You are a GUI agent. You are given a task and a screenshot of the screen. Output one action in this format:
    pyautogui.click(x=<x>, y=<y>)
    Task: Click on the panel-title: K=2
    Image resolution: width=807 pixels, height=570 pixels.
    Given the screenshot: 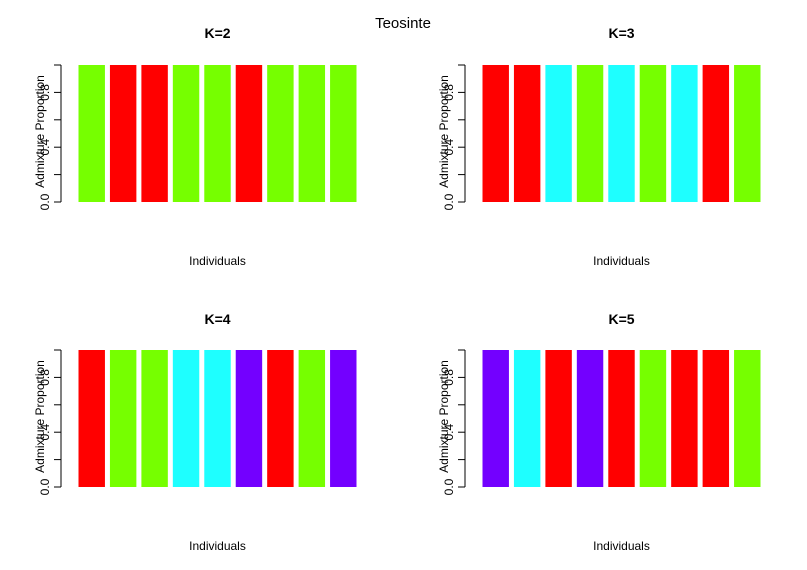 What is the action you would take?
    pyautogui.click(x=217, y=33)
    